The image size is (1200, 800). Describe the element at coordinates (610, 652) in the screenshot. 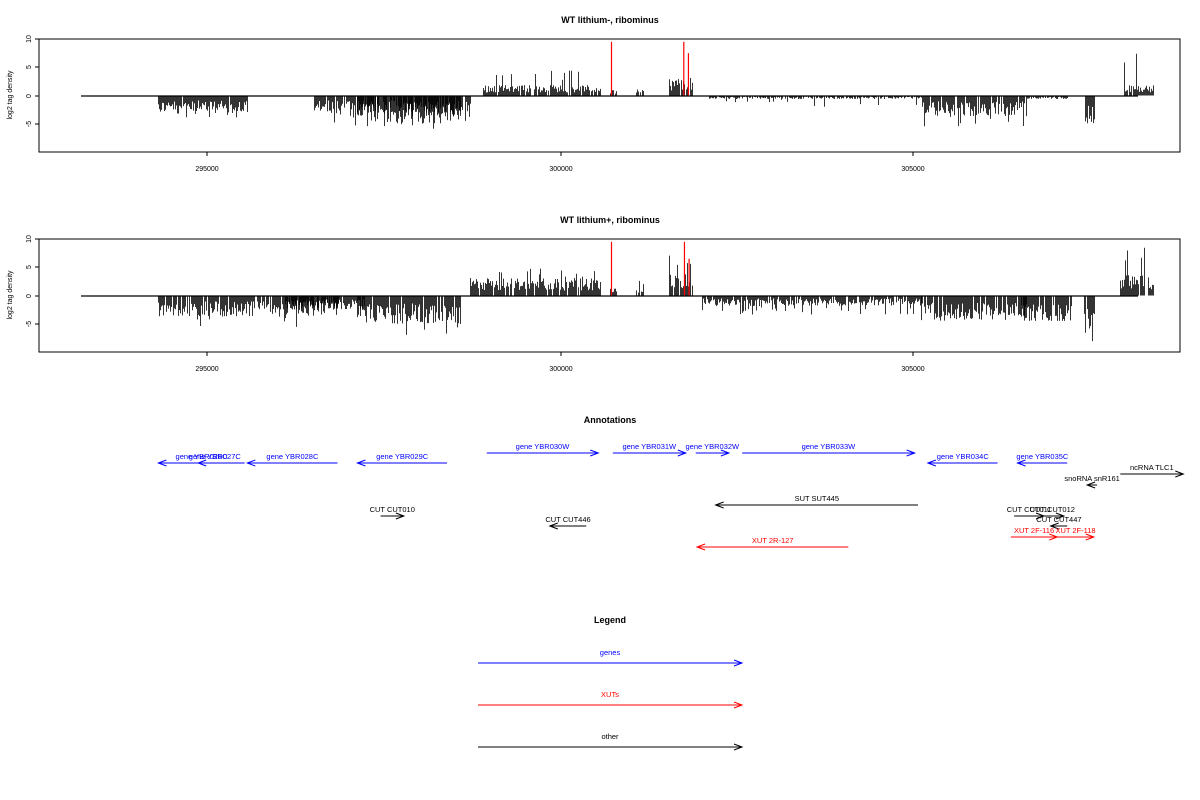

I see `legend-label: genes` at that location.